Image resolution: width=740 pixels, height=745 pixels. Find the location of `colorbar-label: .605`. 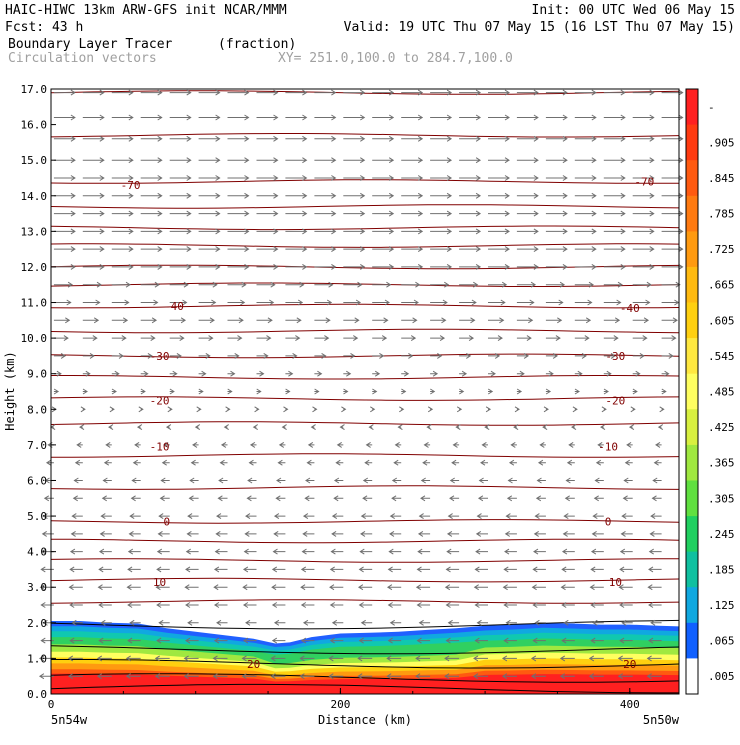

colorbar-label: .605 is located at coordinates (721, 320).